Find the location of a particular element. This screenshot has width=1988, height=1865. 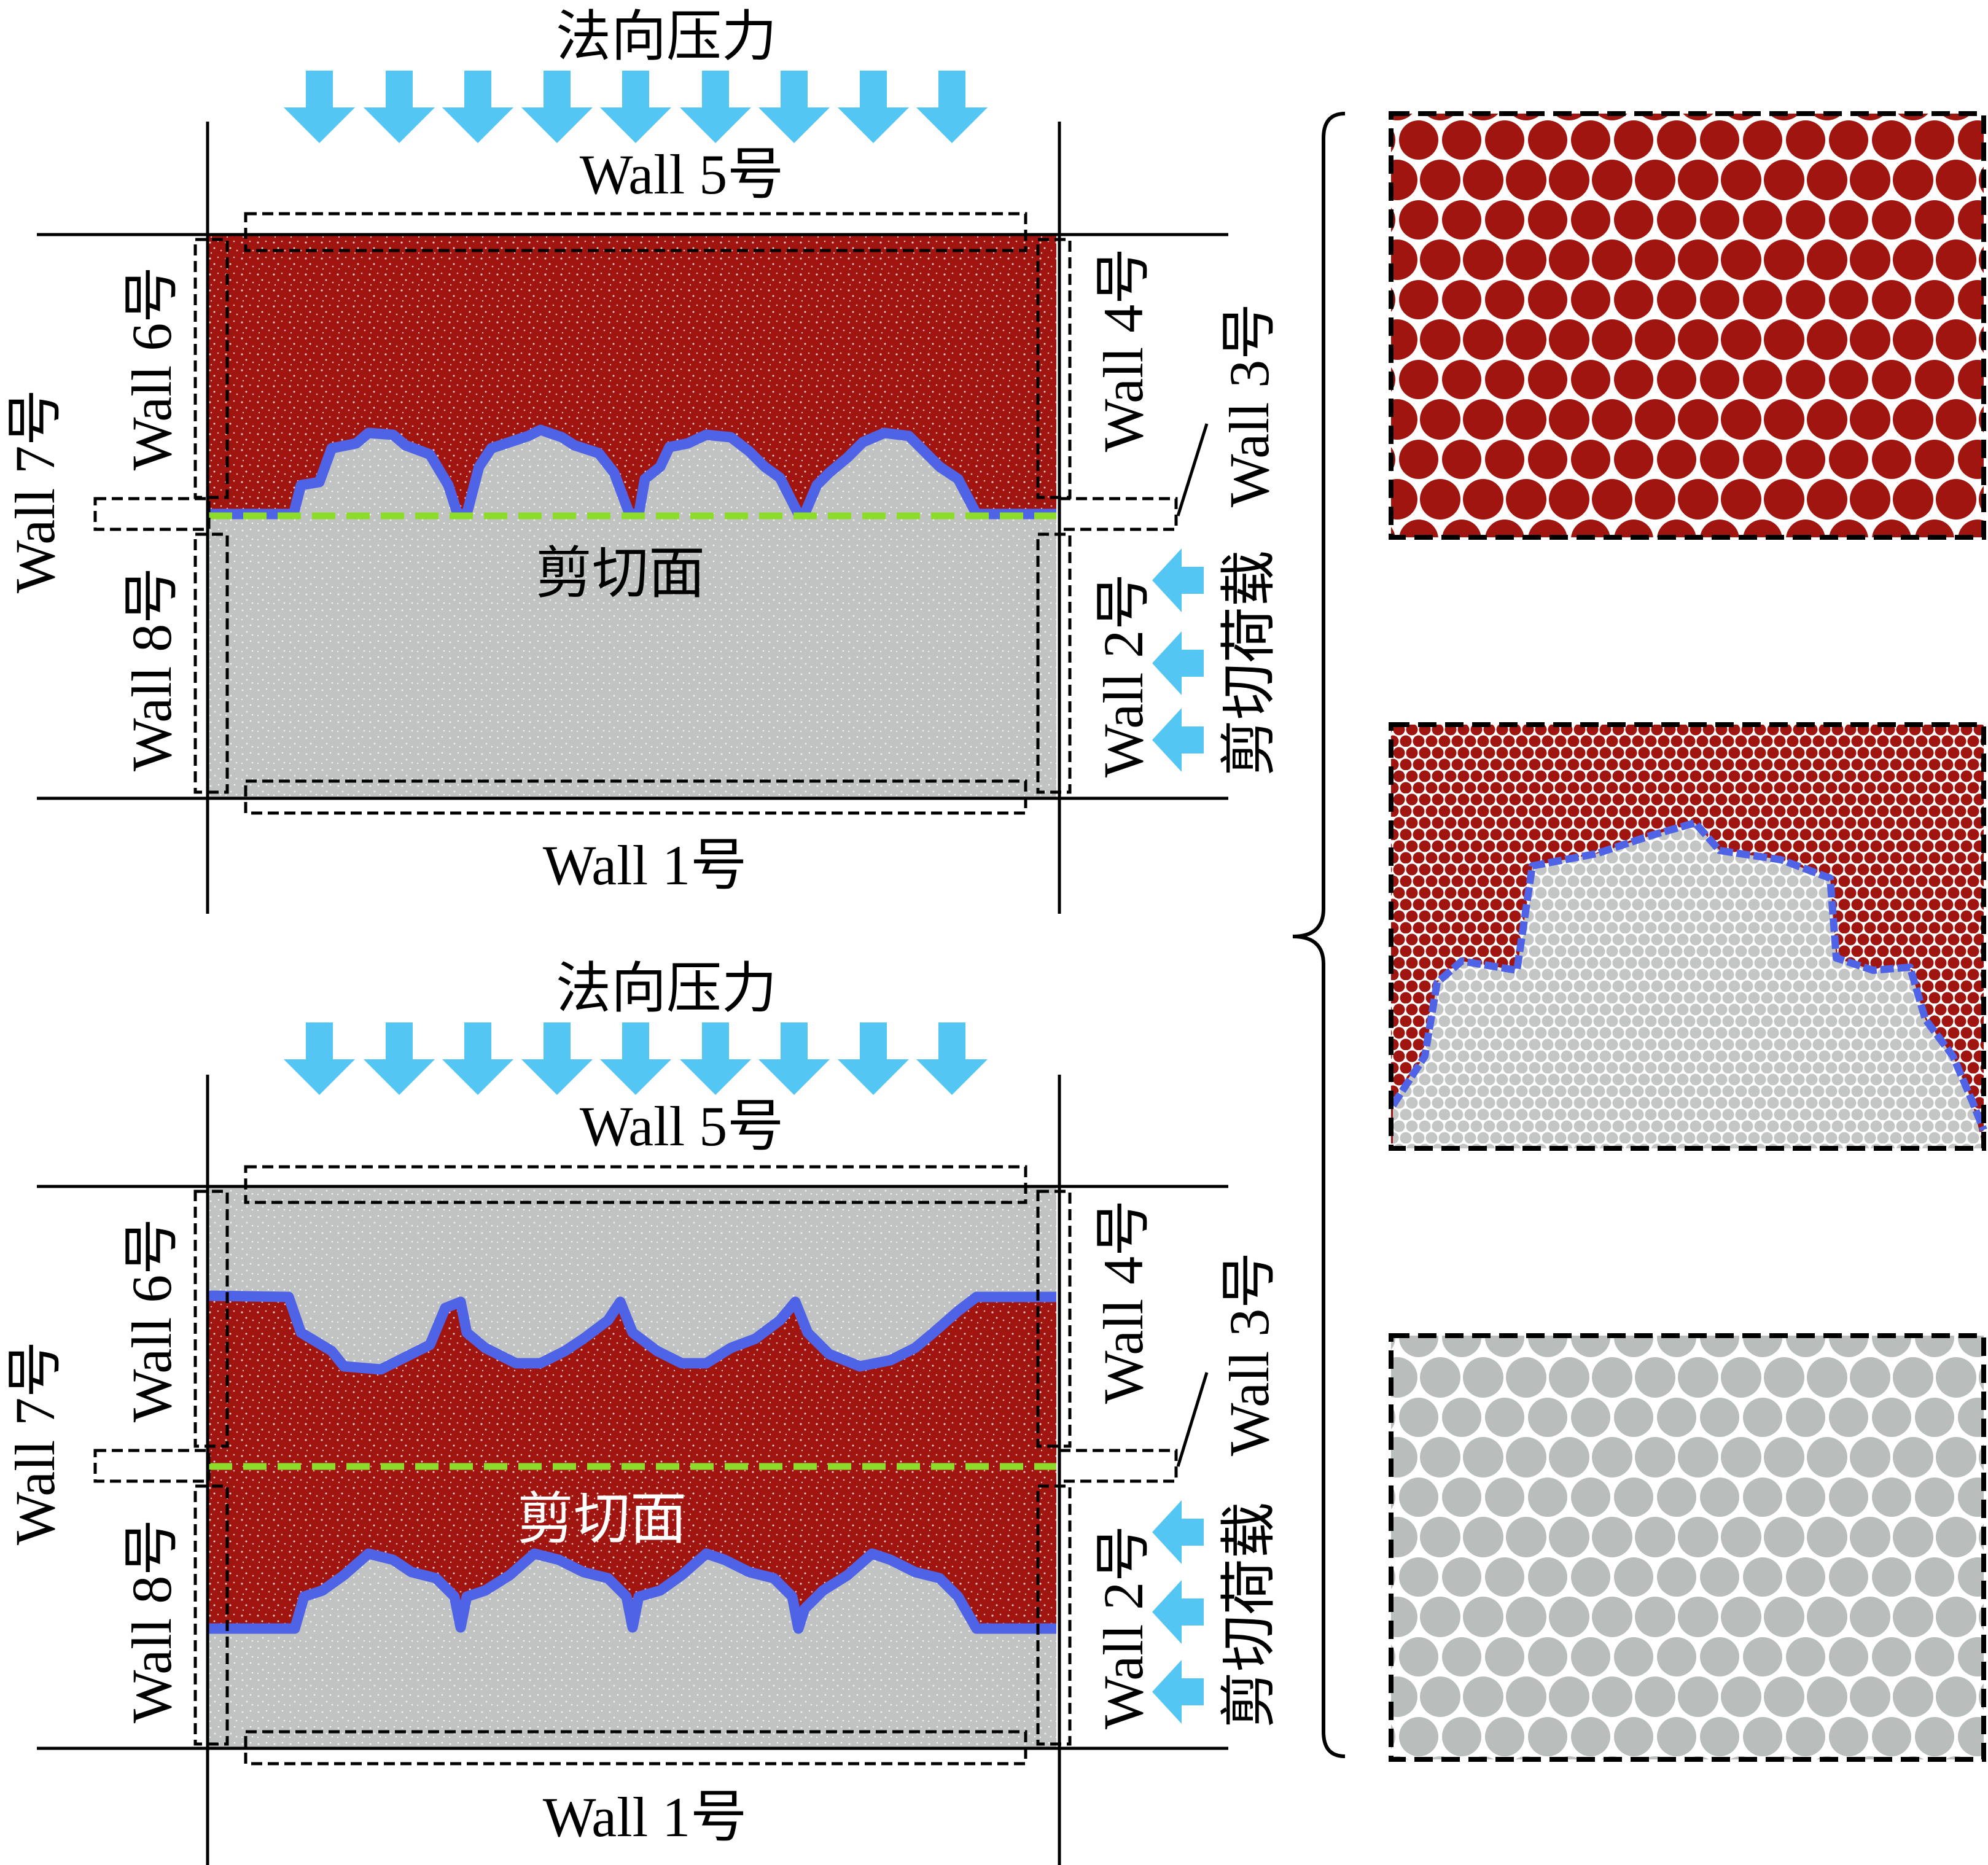

curly-brace is located at coordinates (1319, 935).